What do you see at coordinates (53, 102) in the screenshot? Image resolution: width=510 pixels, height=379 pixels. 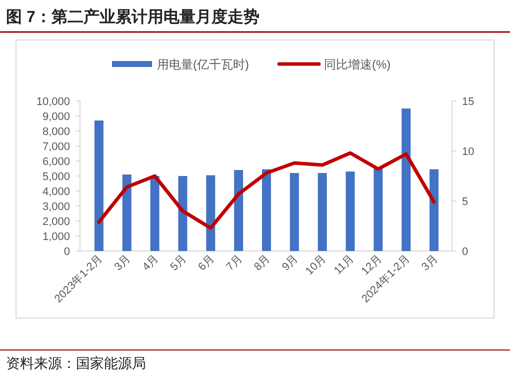 I see `y-tick-label: 10,000` at bounding box center [53, 102].